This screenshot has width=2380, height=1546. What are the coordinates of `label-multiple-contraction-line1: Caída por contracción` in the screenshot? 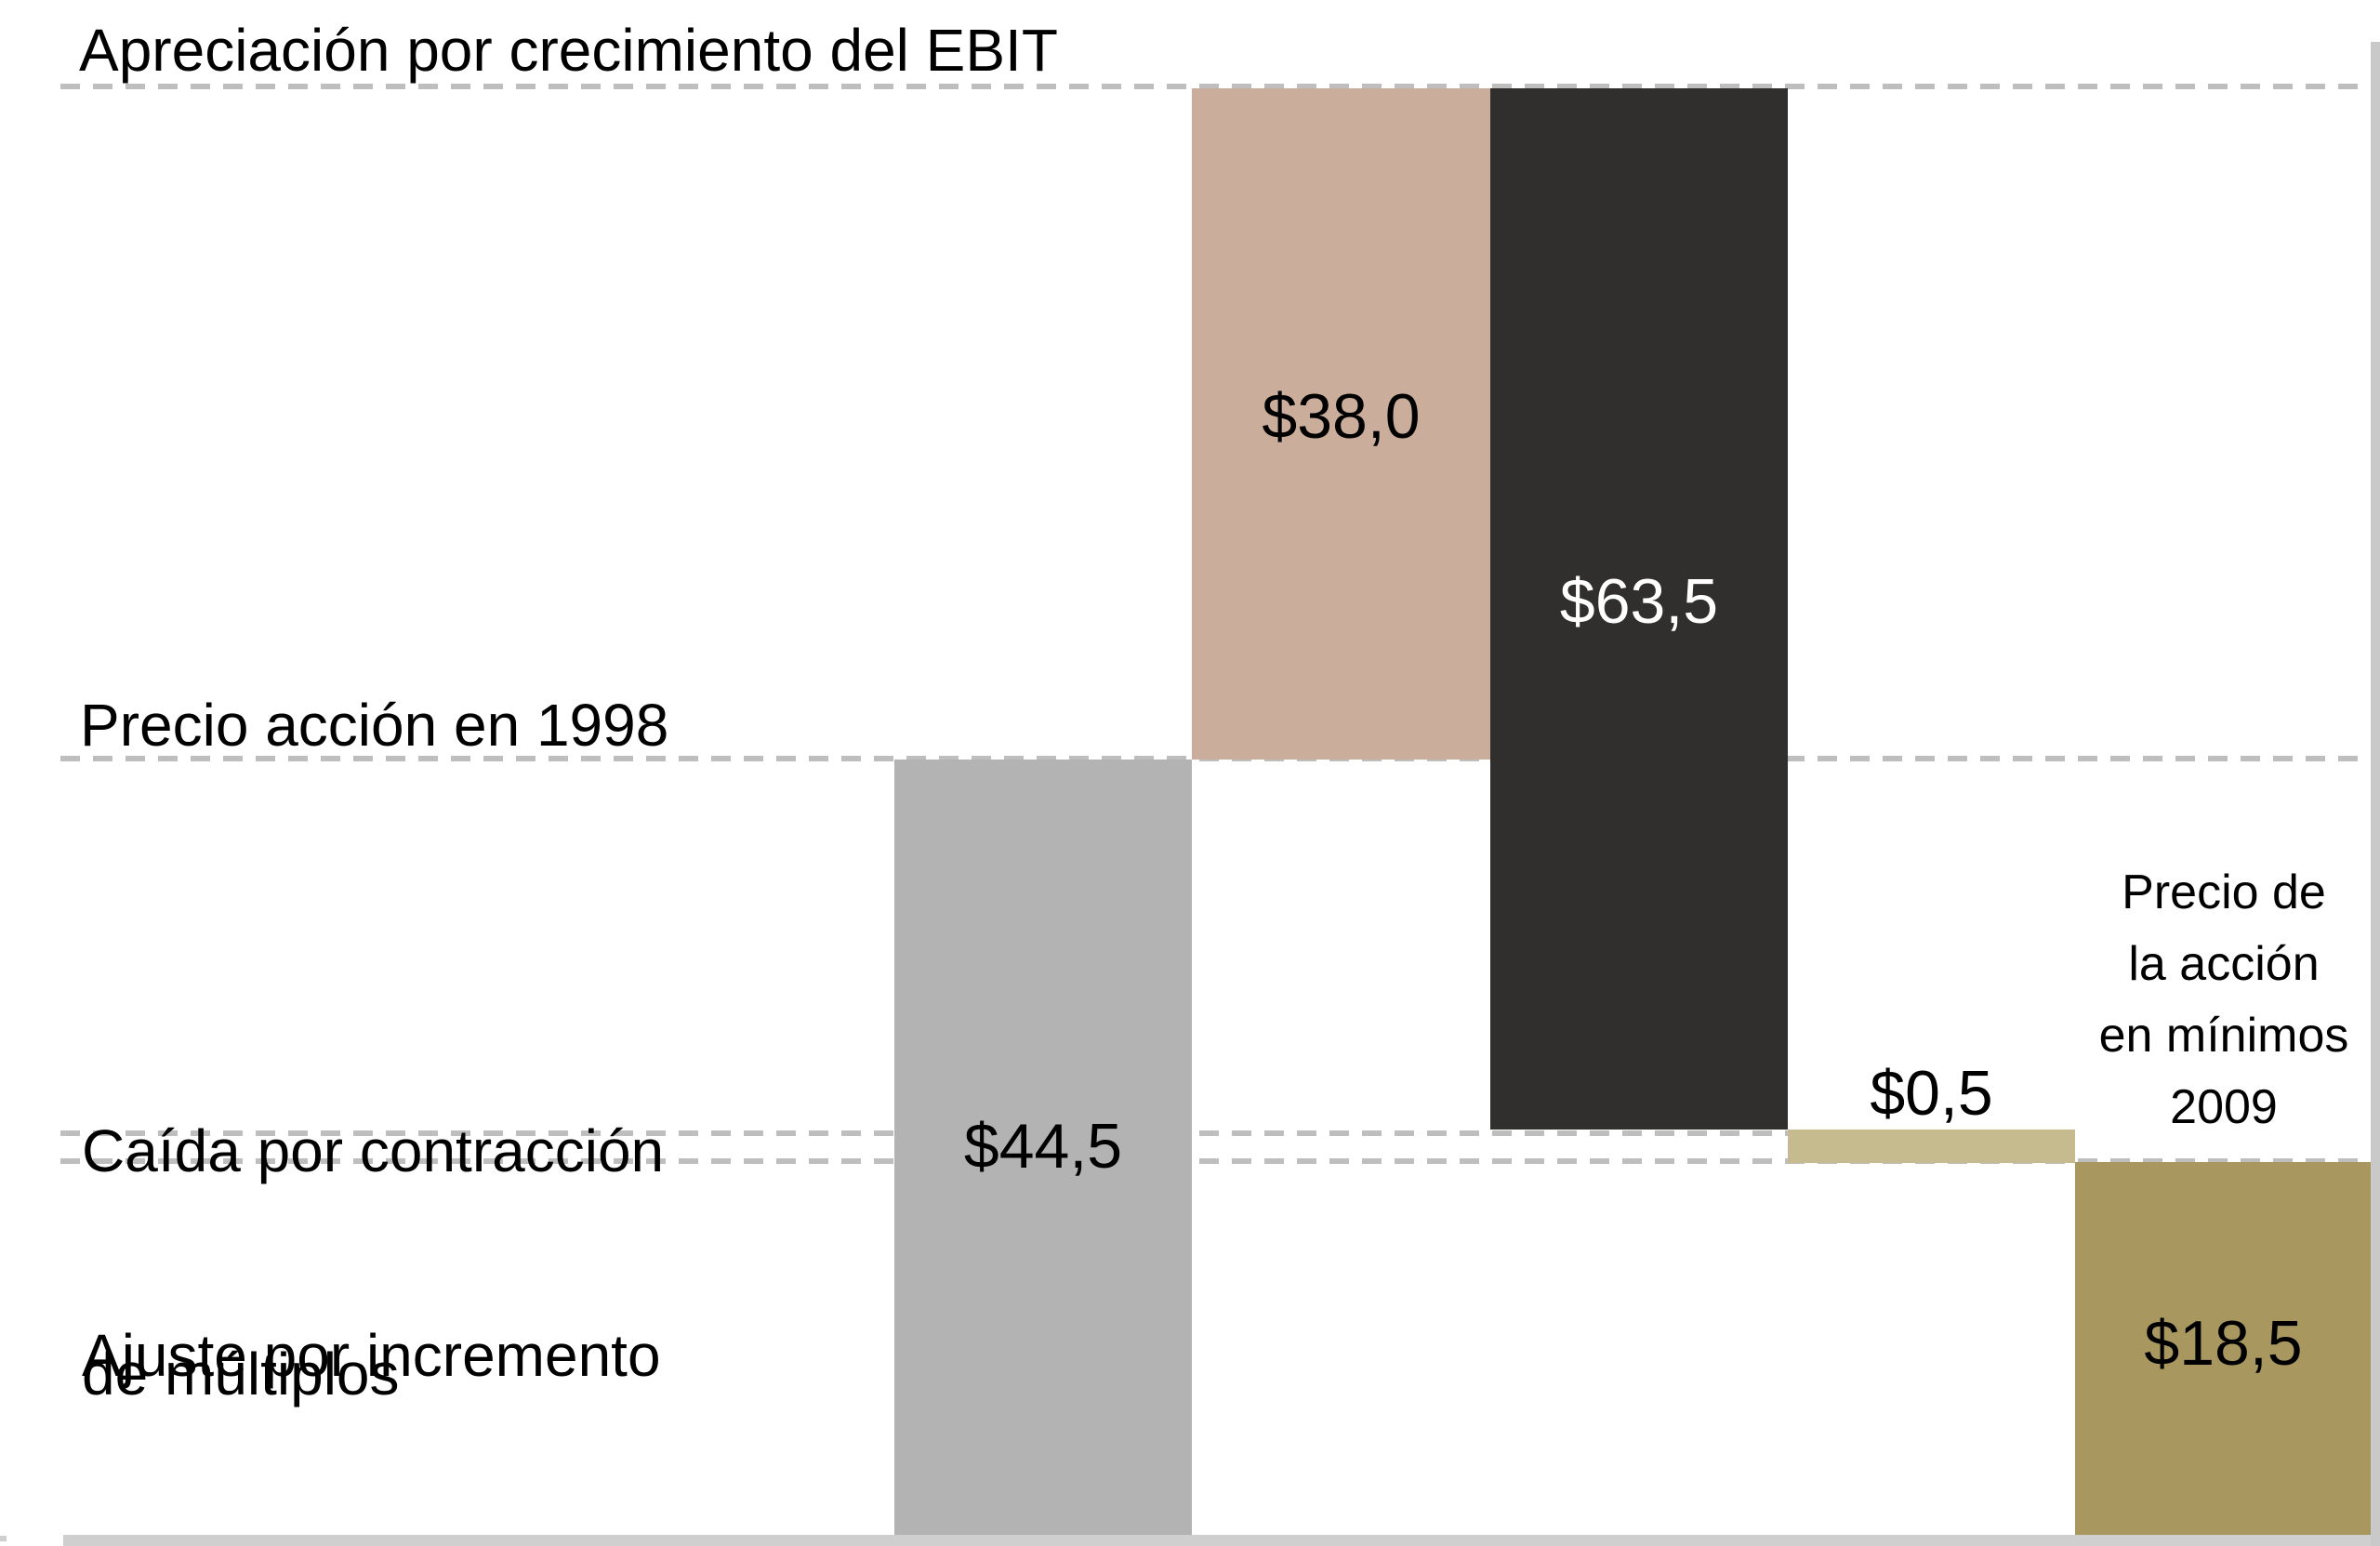 It's located at (373, 1150).